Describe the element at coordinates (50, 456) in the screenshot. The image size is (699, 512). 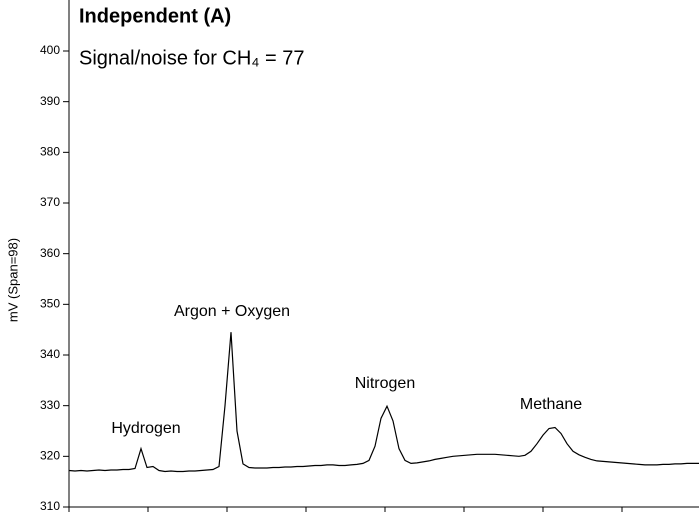
I see `y-tick-label: 320` at that location.